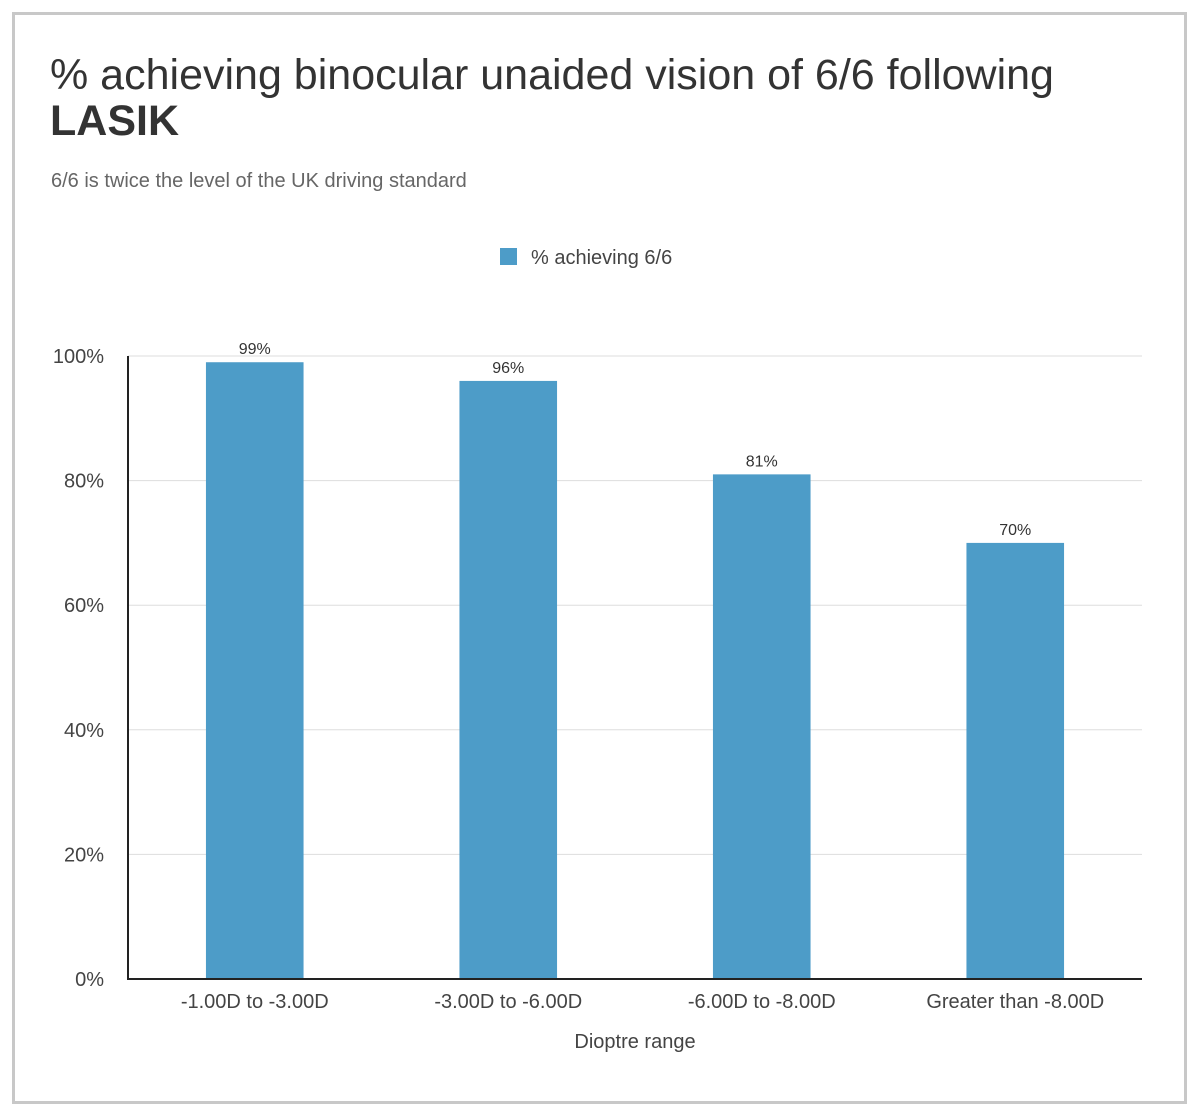  What do you see at coordinates (84, 731) in the screenshot?
I see `y-tick-label: 40%` at bounding box center [84, 731].